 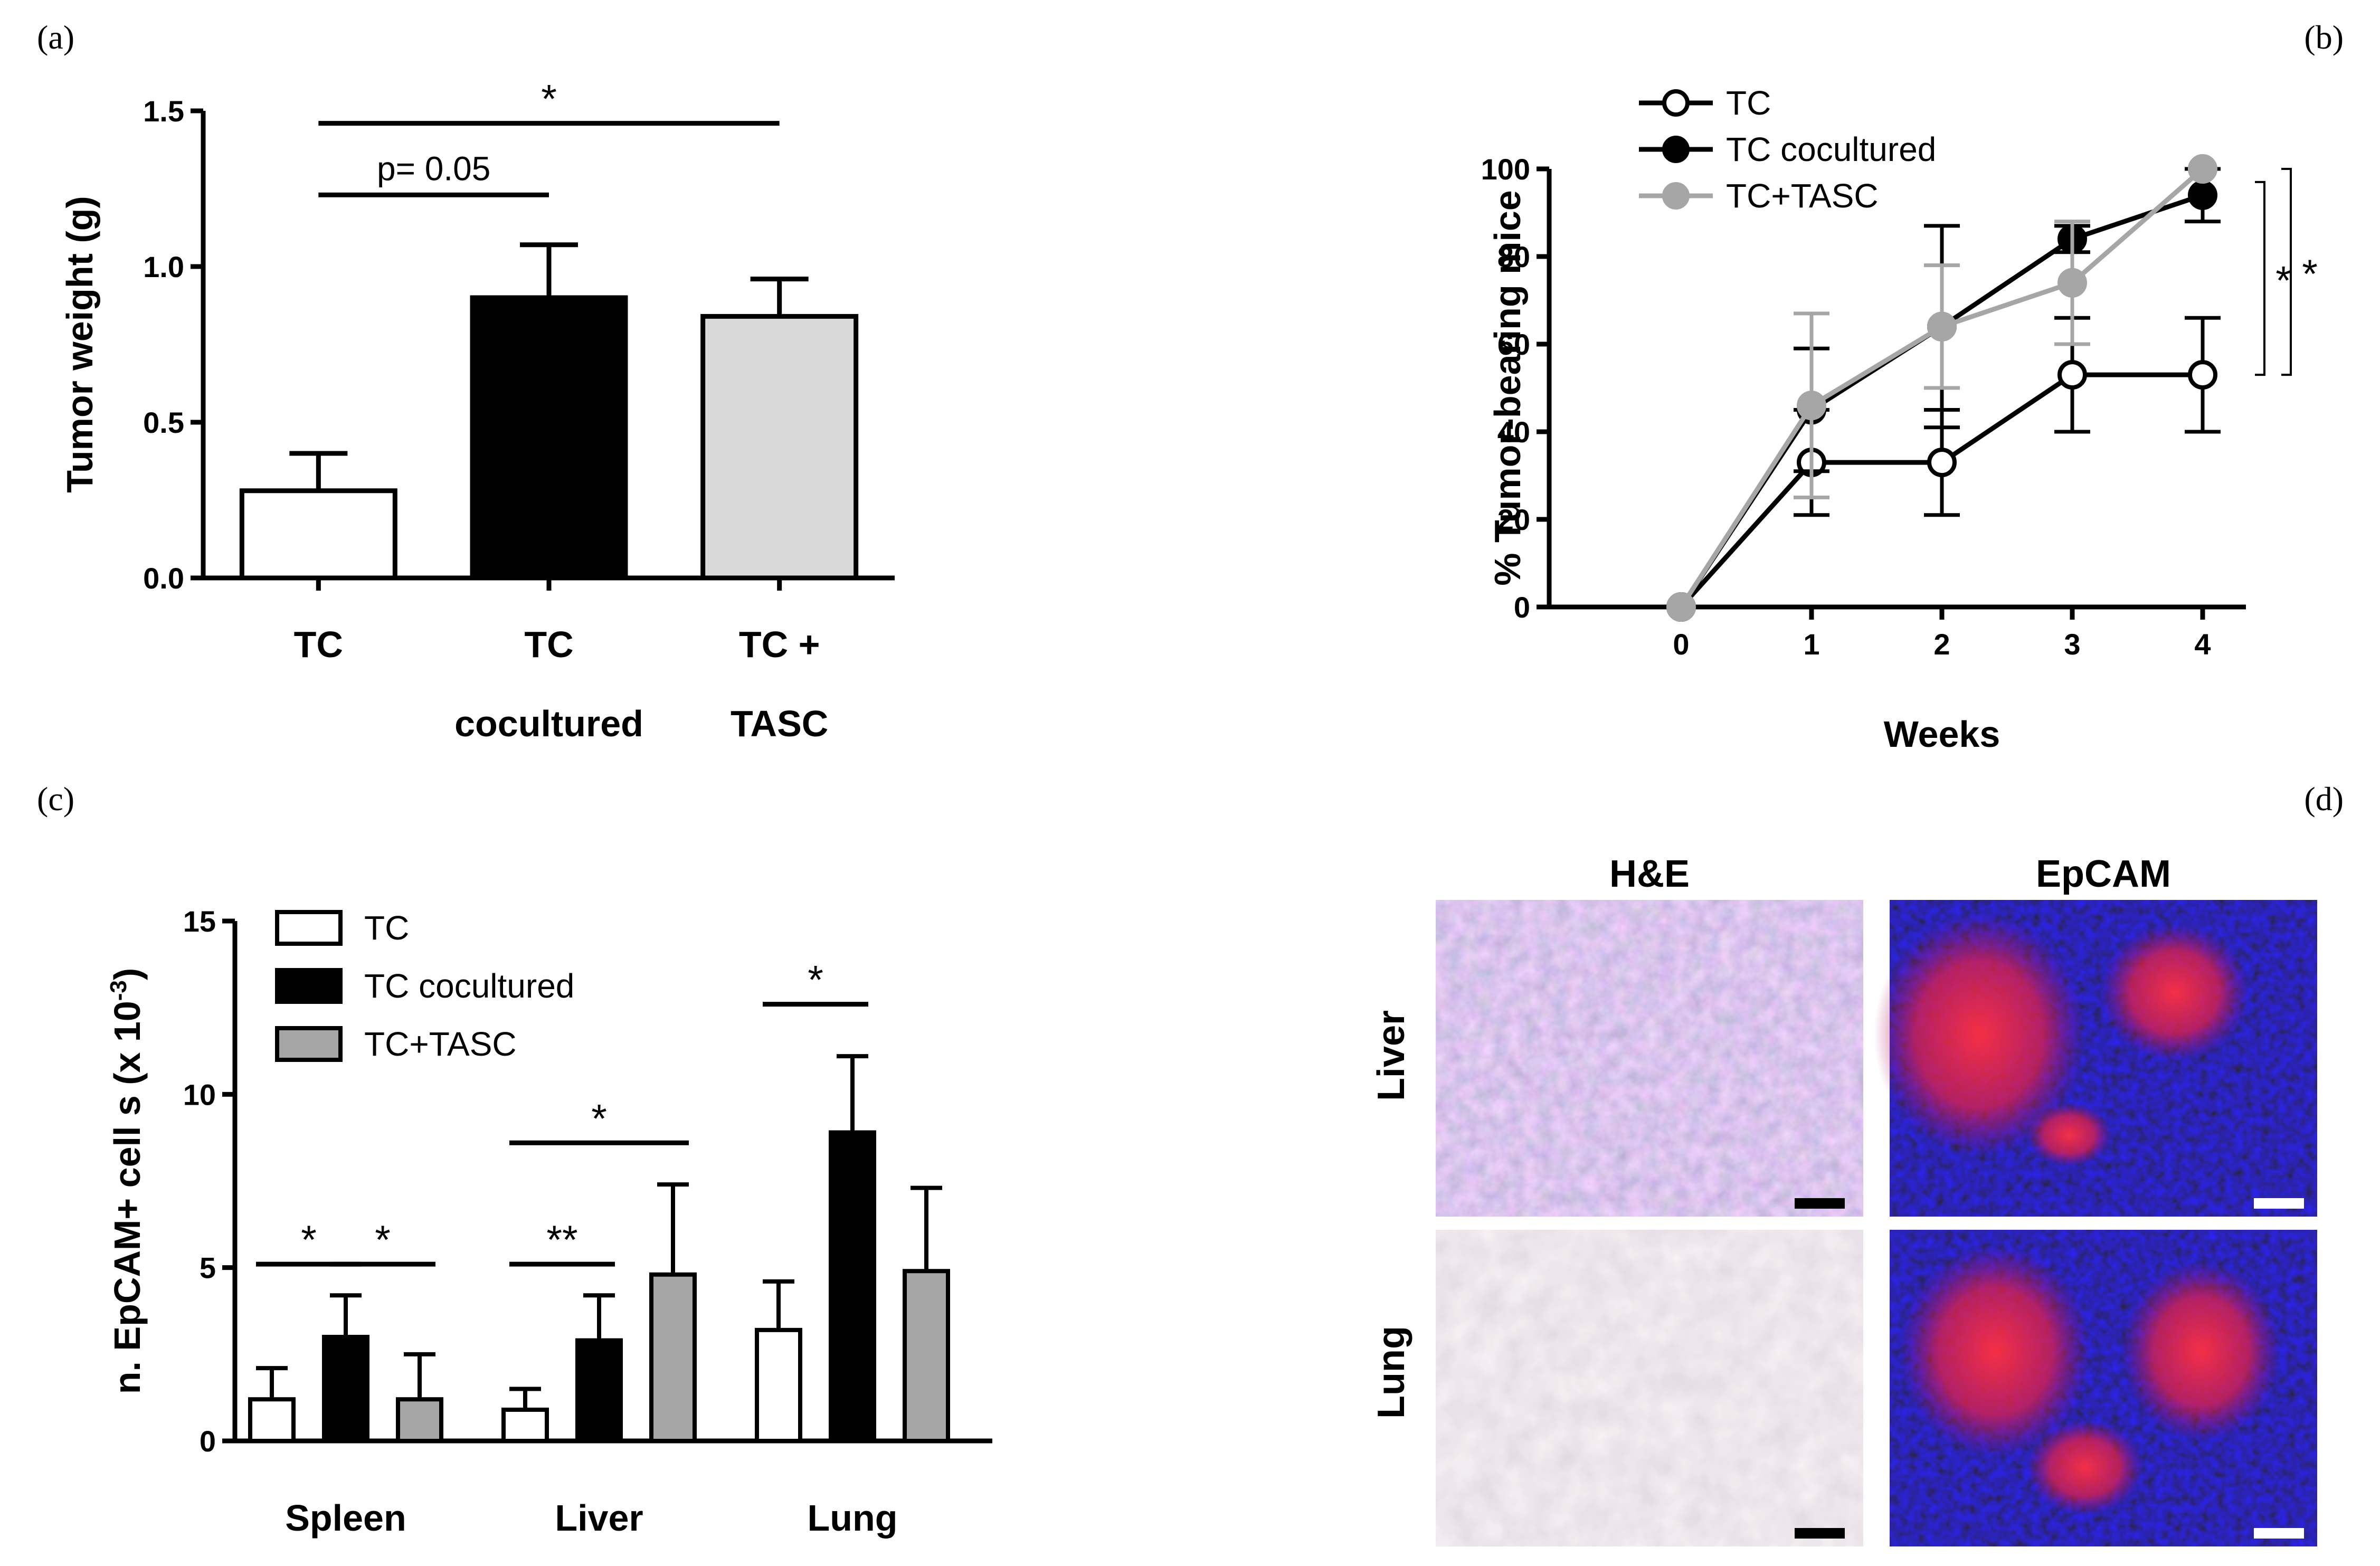 I want to click on category-label: TC +, so click(x=779, y=644).